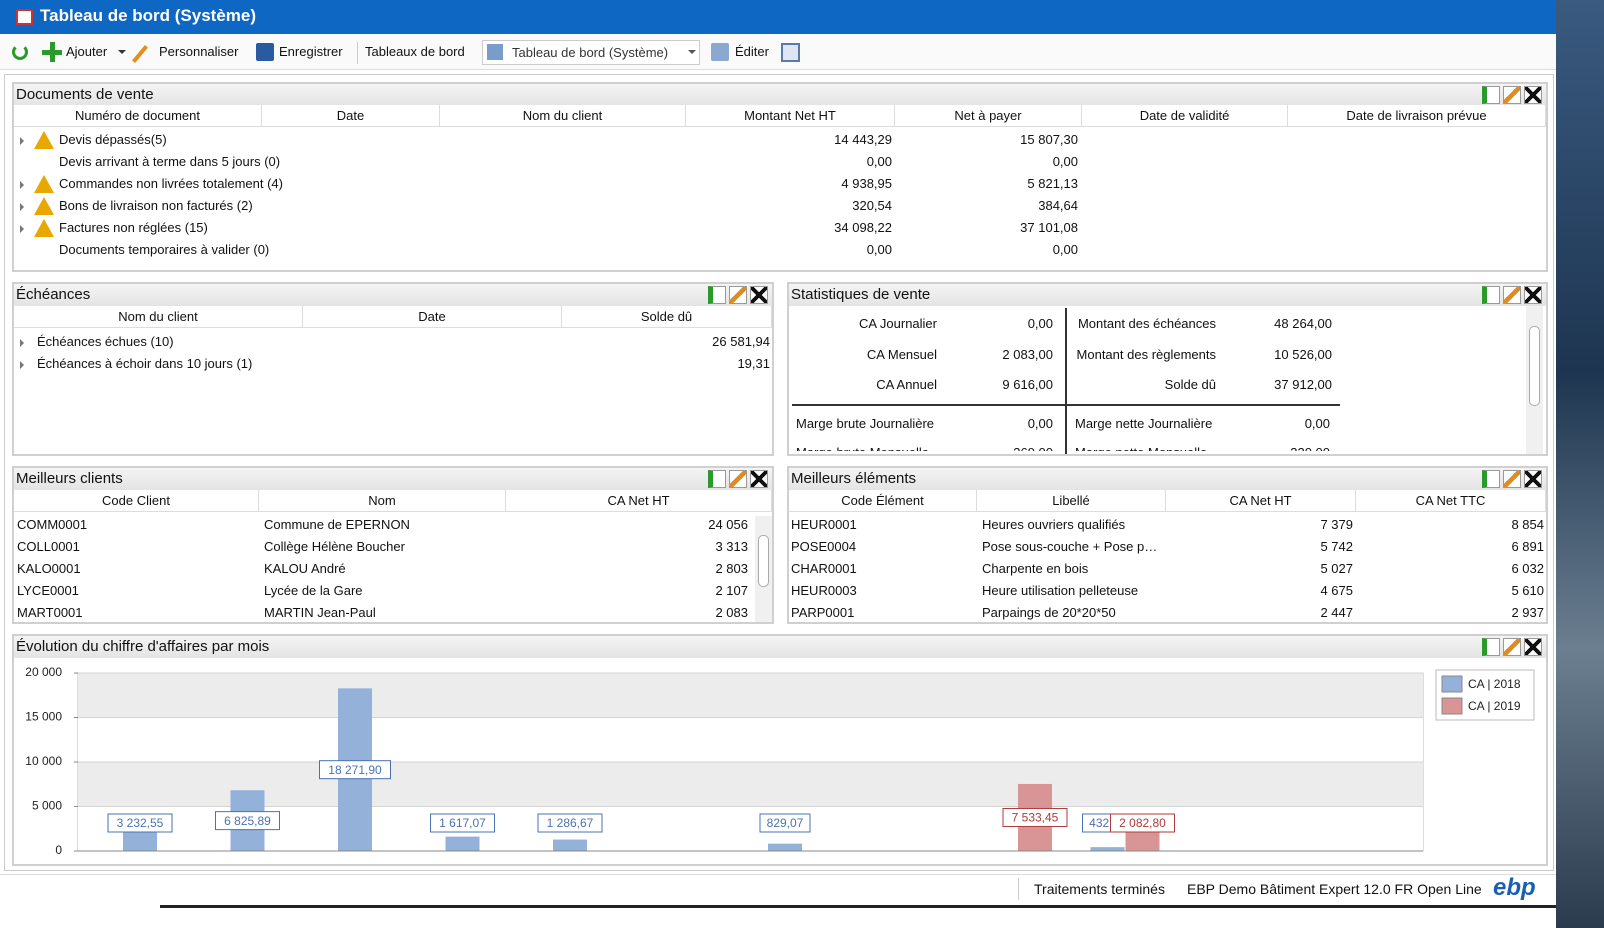 This screenshot has height=928, width=1604. I want to click on stats-divider, so click(1066, 405).